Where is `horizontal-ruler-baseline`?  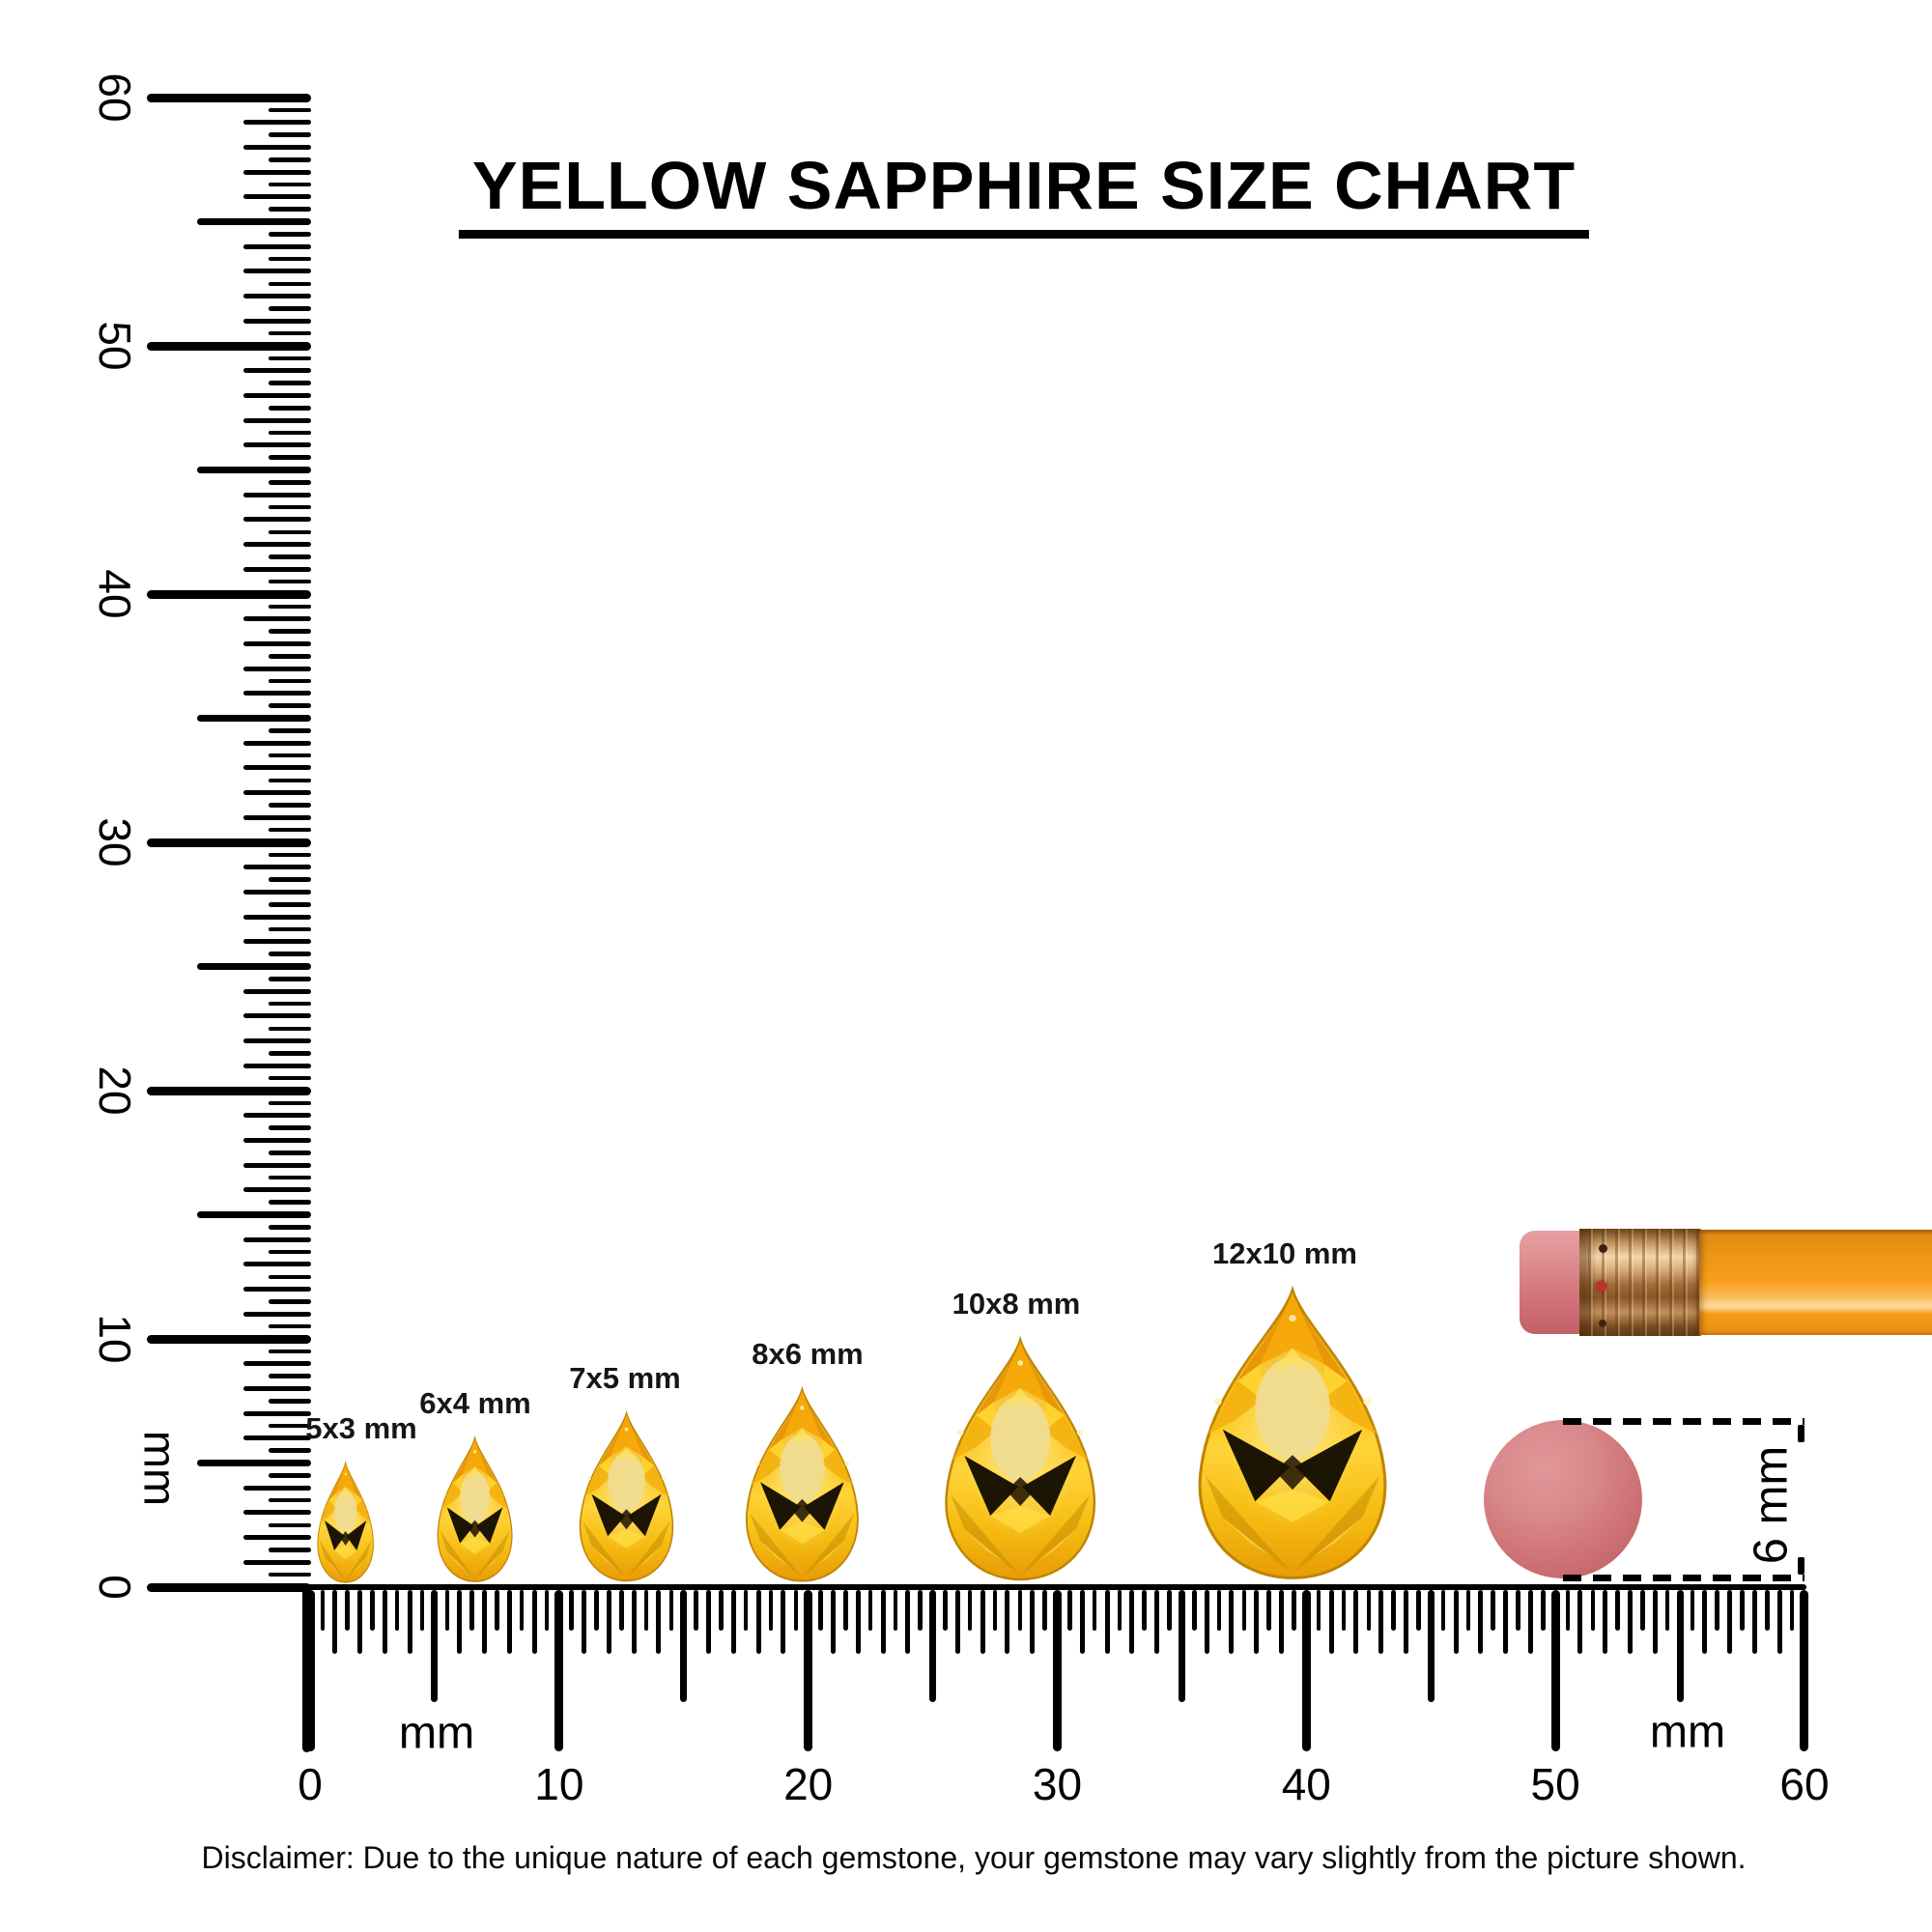 horizontal-ruler-baseline is located at coordinates (1056, 1587).